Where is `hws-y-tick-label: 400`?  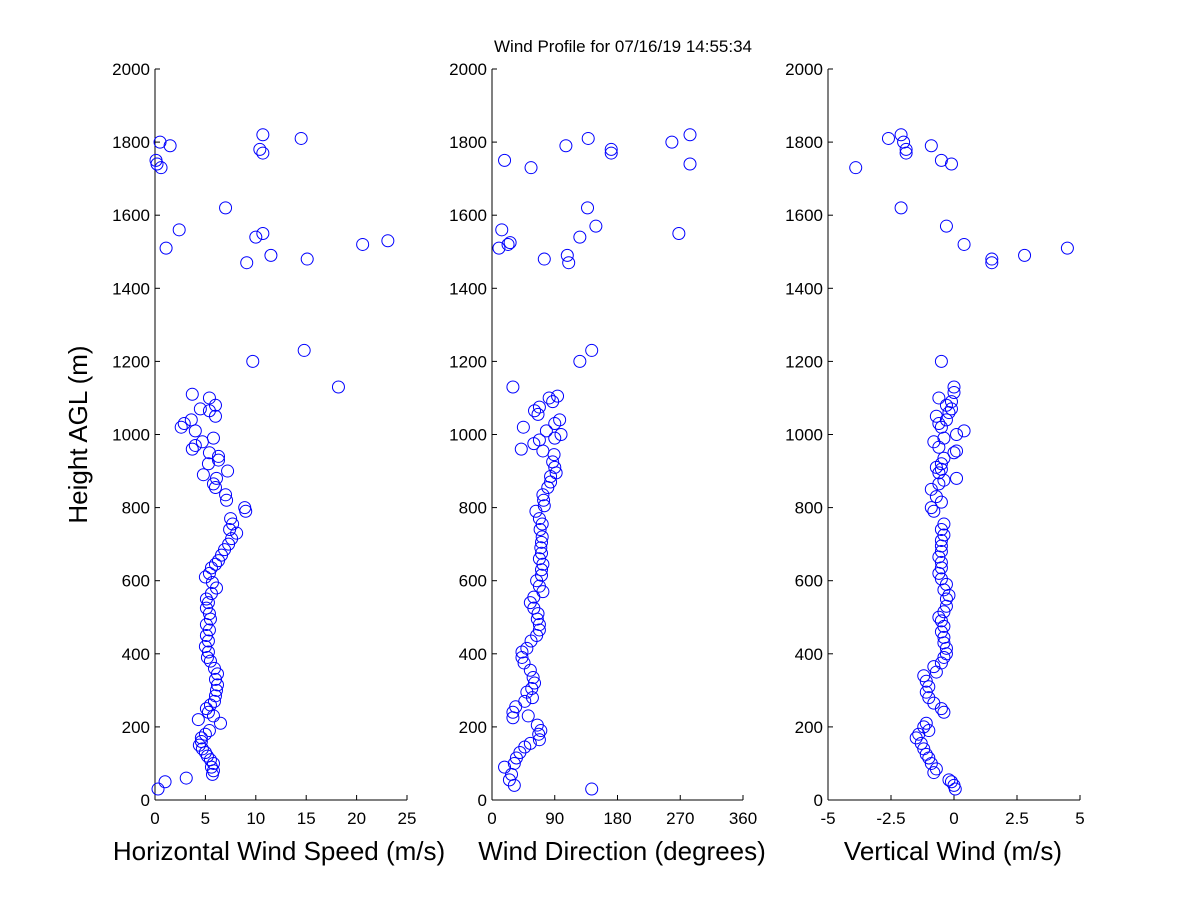 hws-y-tick-label: 400 is located at coordinates (136, 654).